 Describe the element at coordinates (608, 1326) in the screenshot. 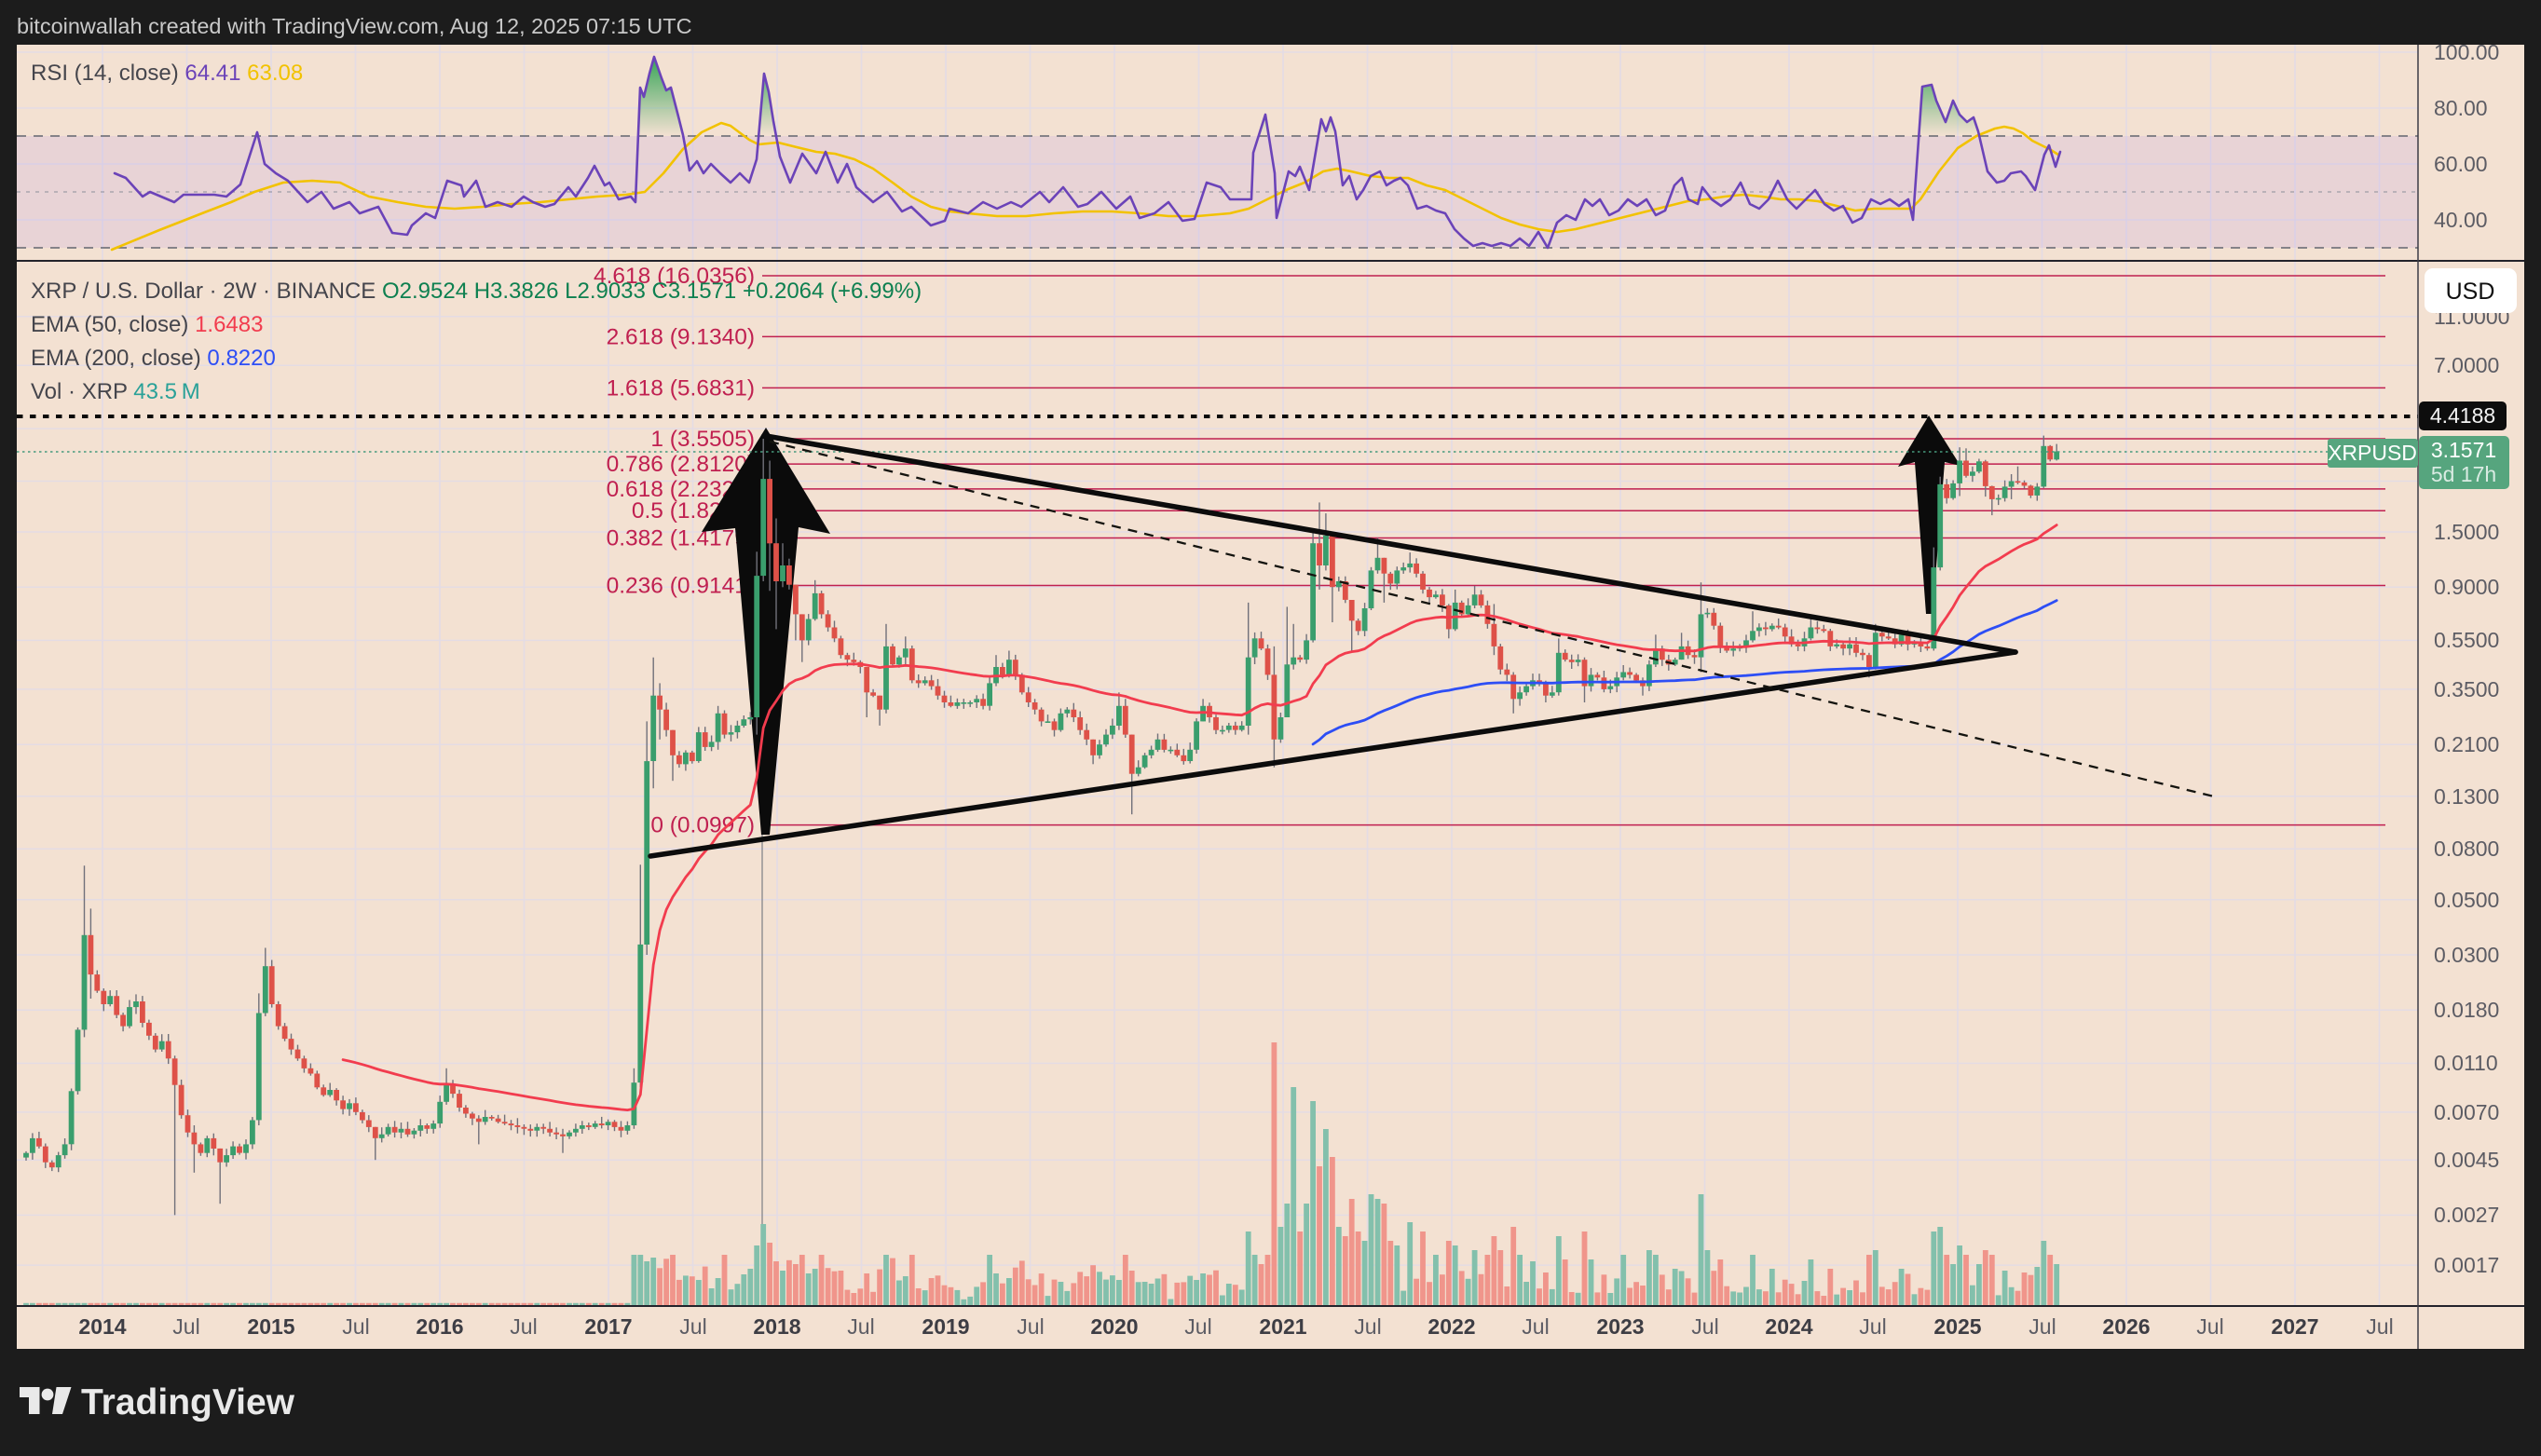

I see `svg-text: 2017` at that location.